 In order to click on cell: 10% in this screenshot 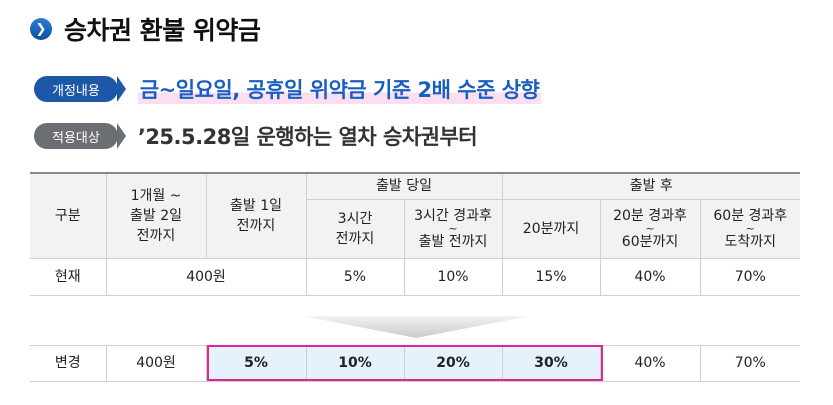, I will do `click(453, 277)`.